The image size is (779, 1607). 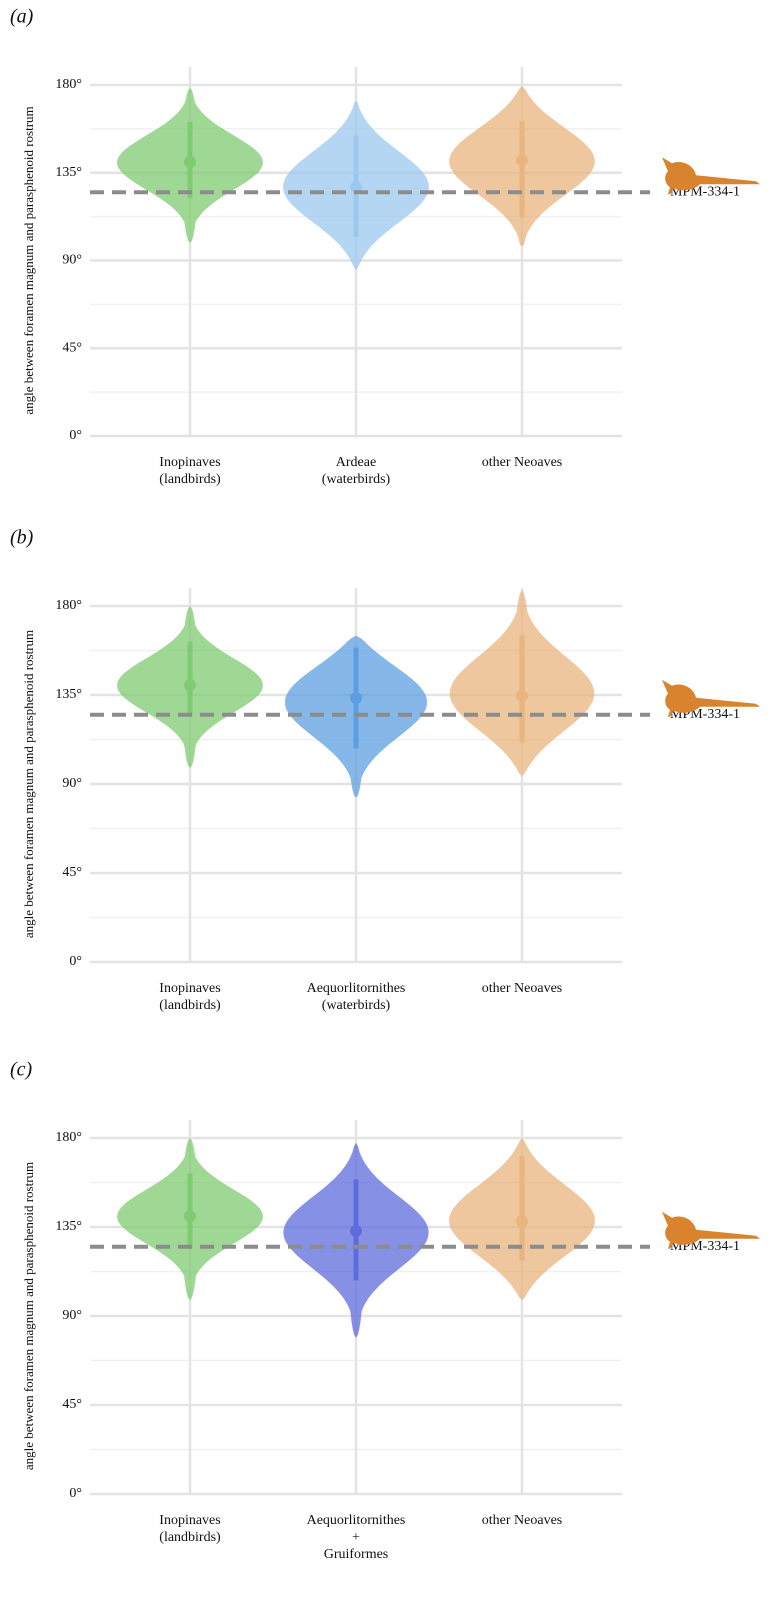 What do you see at coordinates (22, 538) in the screenshot?
I see `panel-label: (b)` at bounding box center [22, 538].